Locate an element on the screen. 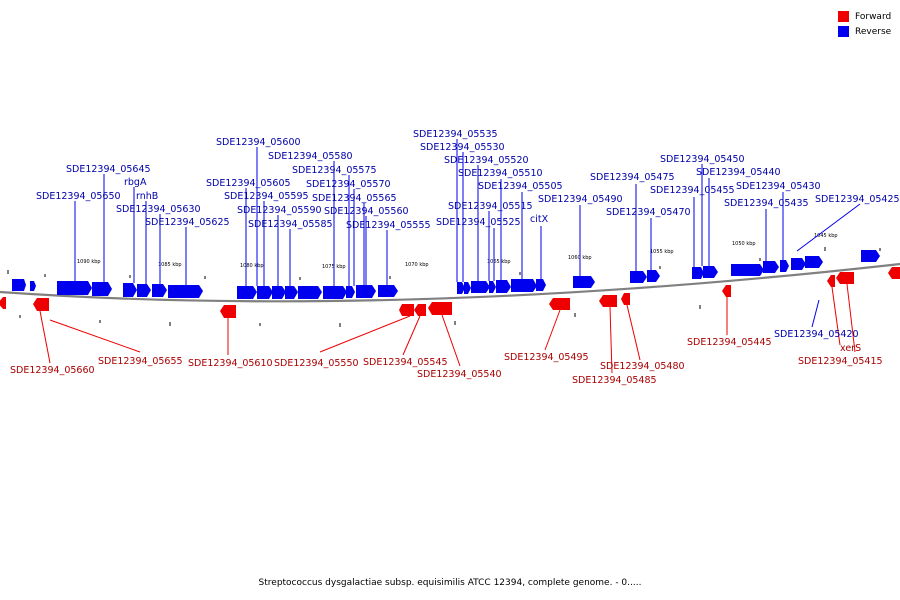 This screenshot has width=900, height=600. gene-label: rbgA is located at coordinates (135, 182).